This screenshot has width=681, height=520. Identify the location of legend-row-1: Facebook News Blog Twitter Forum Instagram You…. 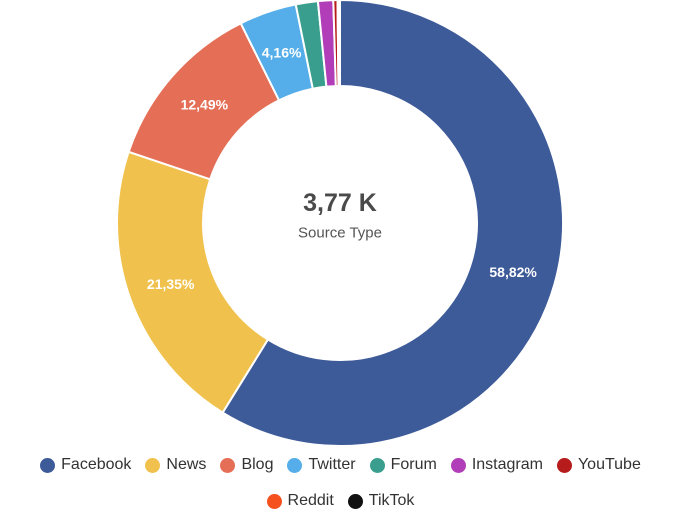
(340, 465).